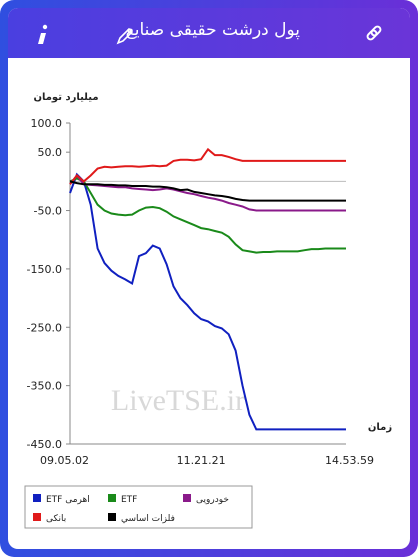  What do you see at coordinates (44, 269) in the screenshot?
I see `y-tick-label: -150.0` at bounding box center [44, 269].